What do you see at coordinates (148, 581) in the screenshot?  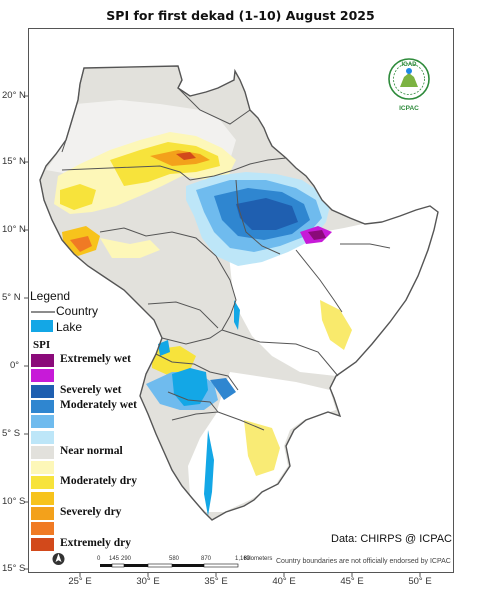 I see `lon-label-30e: 30° E` at bounding box center [148, 581].